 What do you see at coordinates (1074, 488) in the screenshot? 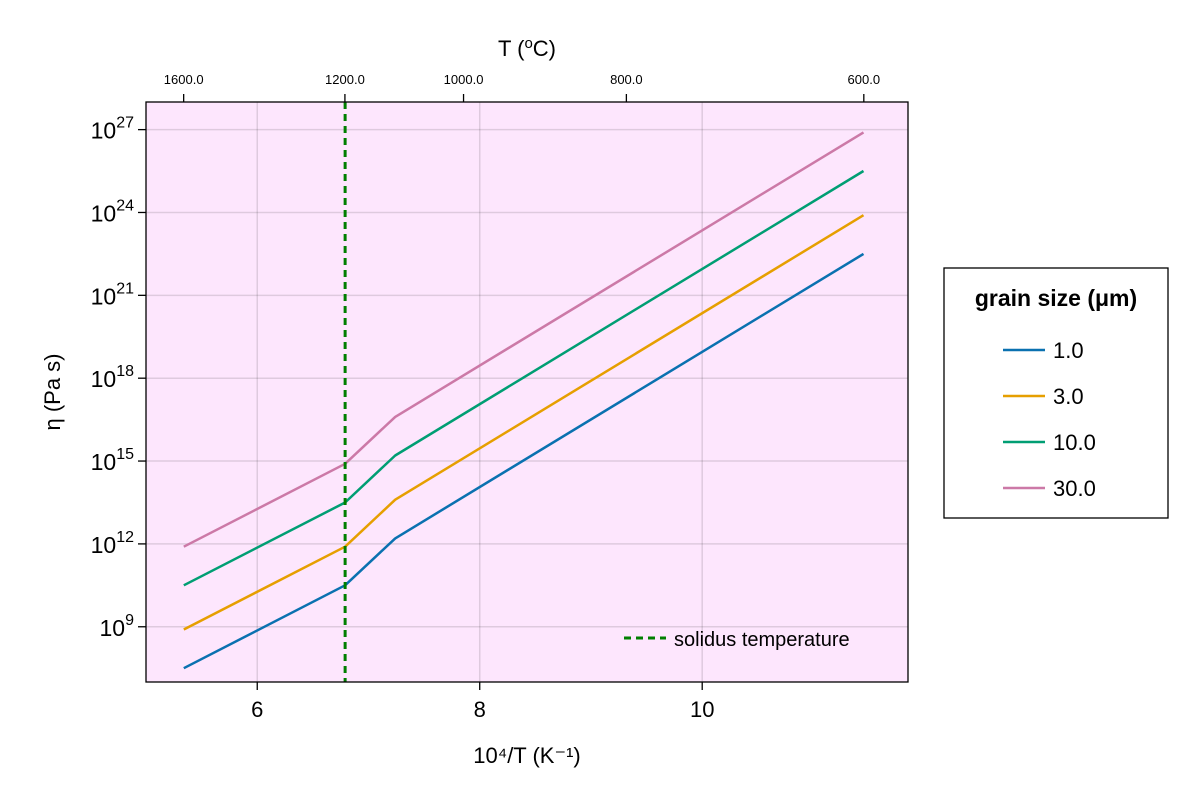
I see `legend-label: 30.0` at bounding box center [1074, 488].